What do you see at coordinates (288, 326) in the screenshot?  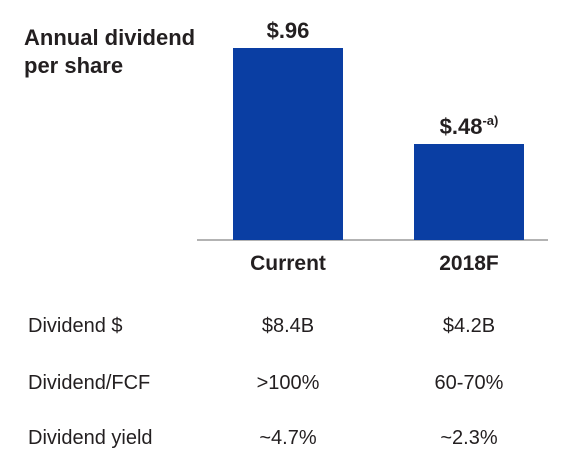 I see `cell-current-dividend: $8.4B` at bounding box center [288, 326].